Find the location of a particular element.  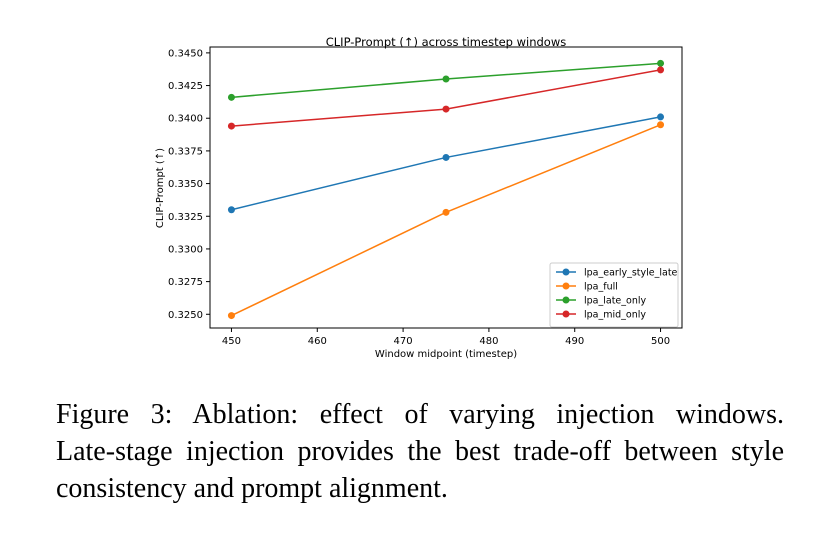

x-tick-label: 450 is located at coordinates (231, 341).